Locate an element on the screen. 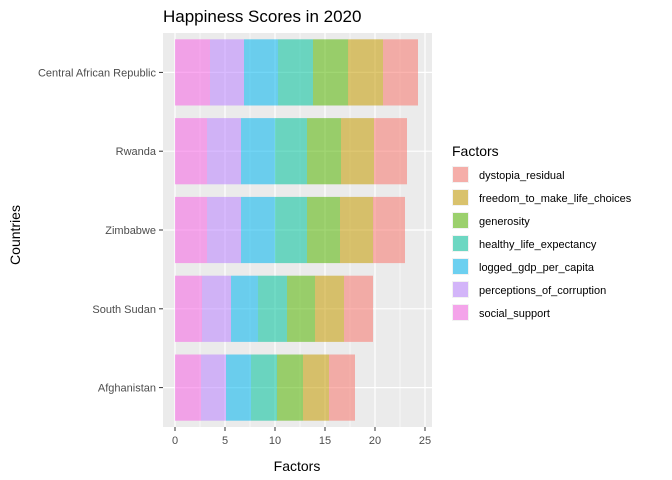  y-tick-label: Rwanda is located at coordinates (136, 152).